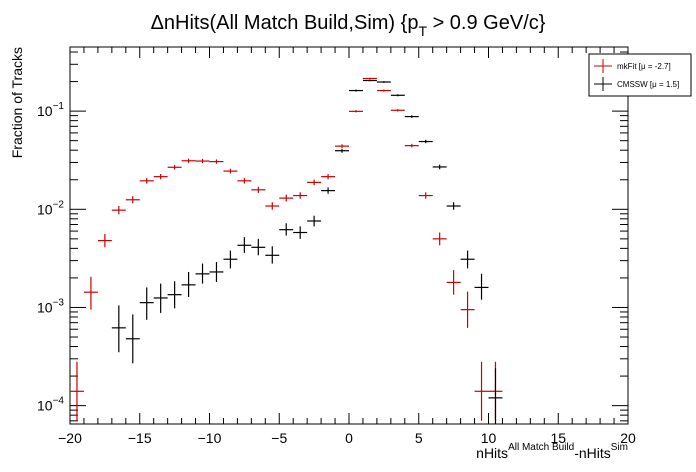  I want to click on x-tick-label: −20, so click(70, 438).